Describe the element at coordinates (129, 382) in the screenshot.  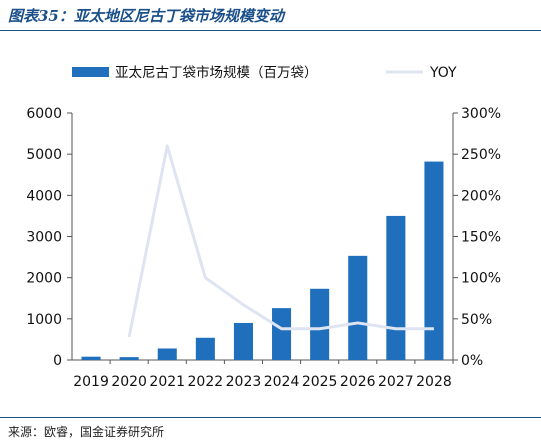
I see `x-tick-label: 2020` at that location.